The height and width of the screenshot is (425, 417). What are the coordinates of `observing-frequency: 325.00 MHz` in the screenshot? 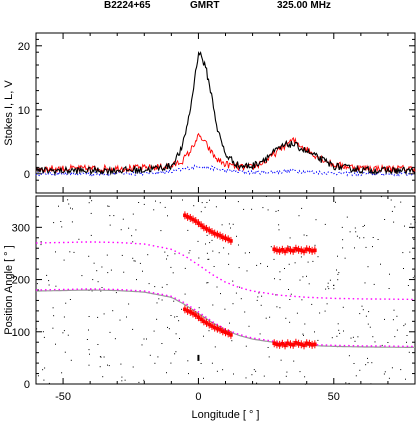 It's located at (304, 5).